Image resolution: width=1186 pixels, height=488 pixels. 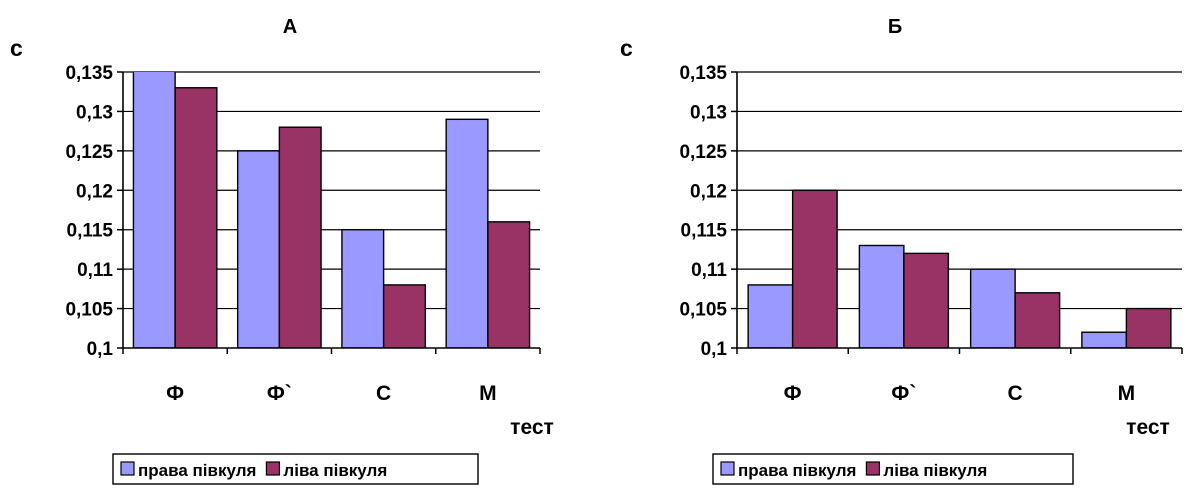 What do you see at coordinates (290, 27) in the screenshot?
I see `chart-title: А` at bounding box center [290, 27].